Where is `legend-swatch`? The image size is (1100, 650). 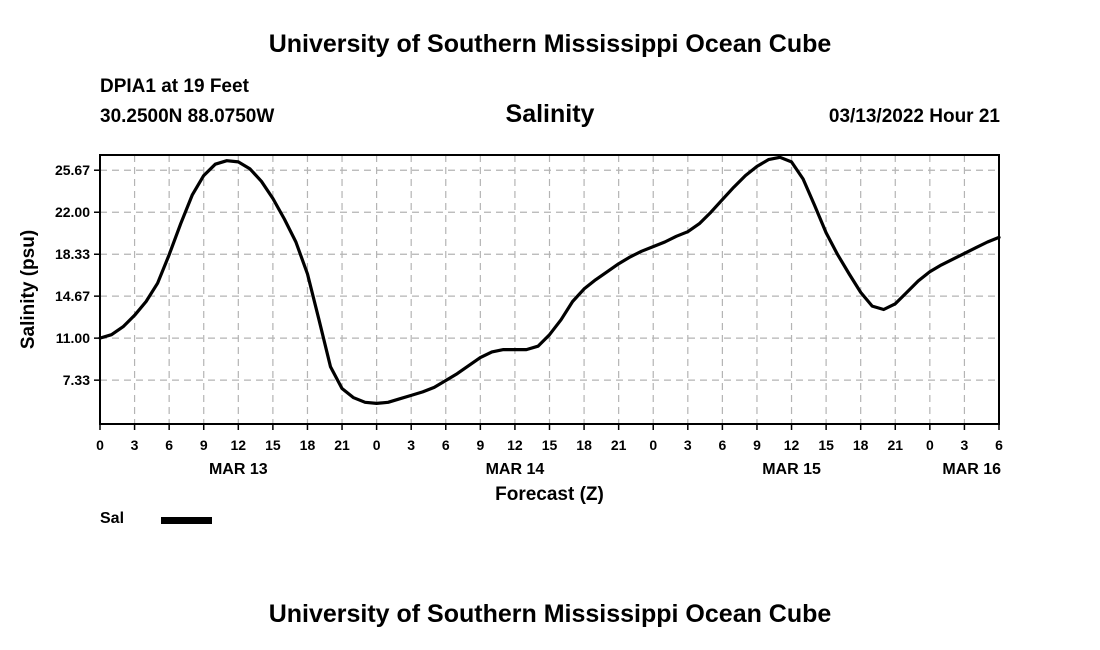
legend-swatch is located at coordinates (186, 520).